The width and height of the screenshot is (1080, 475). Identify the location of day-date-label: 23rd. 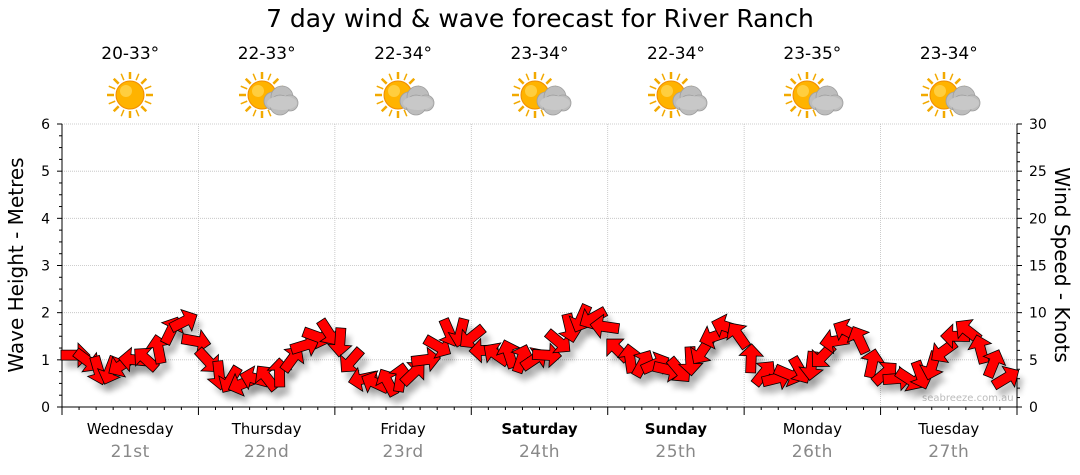
(403, 452).